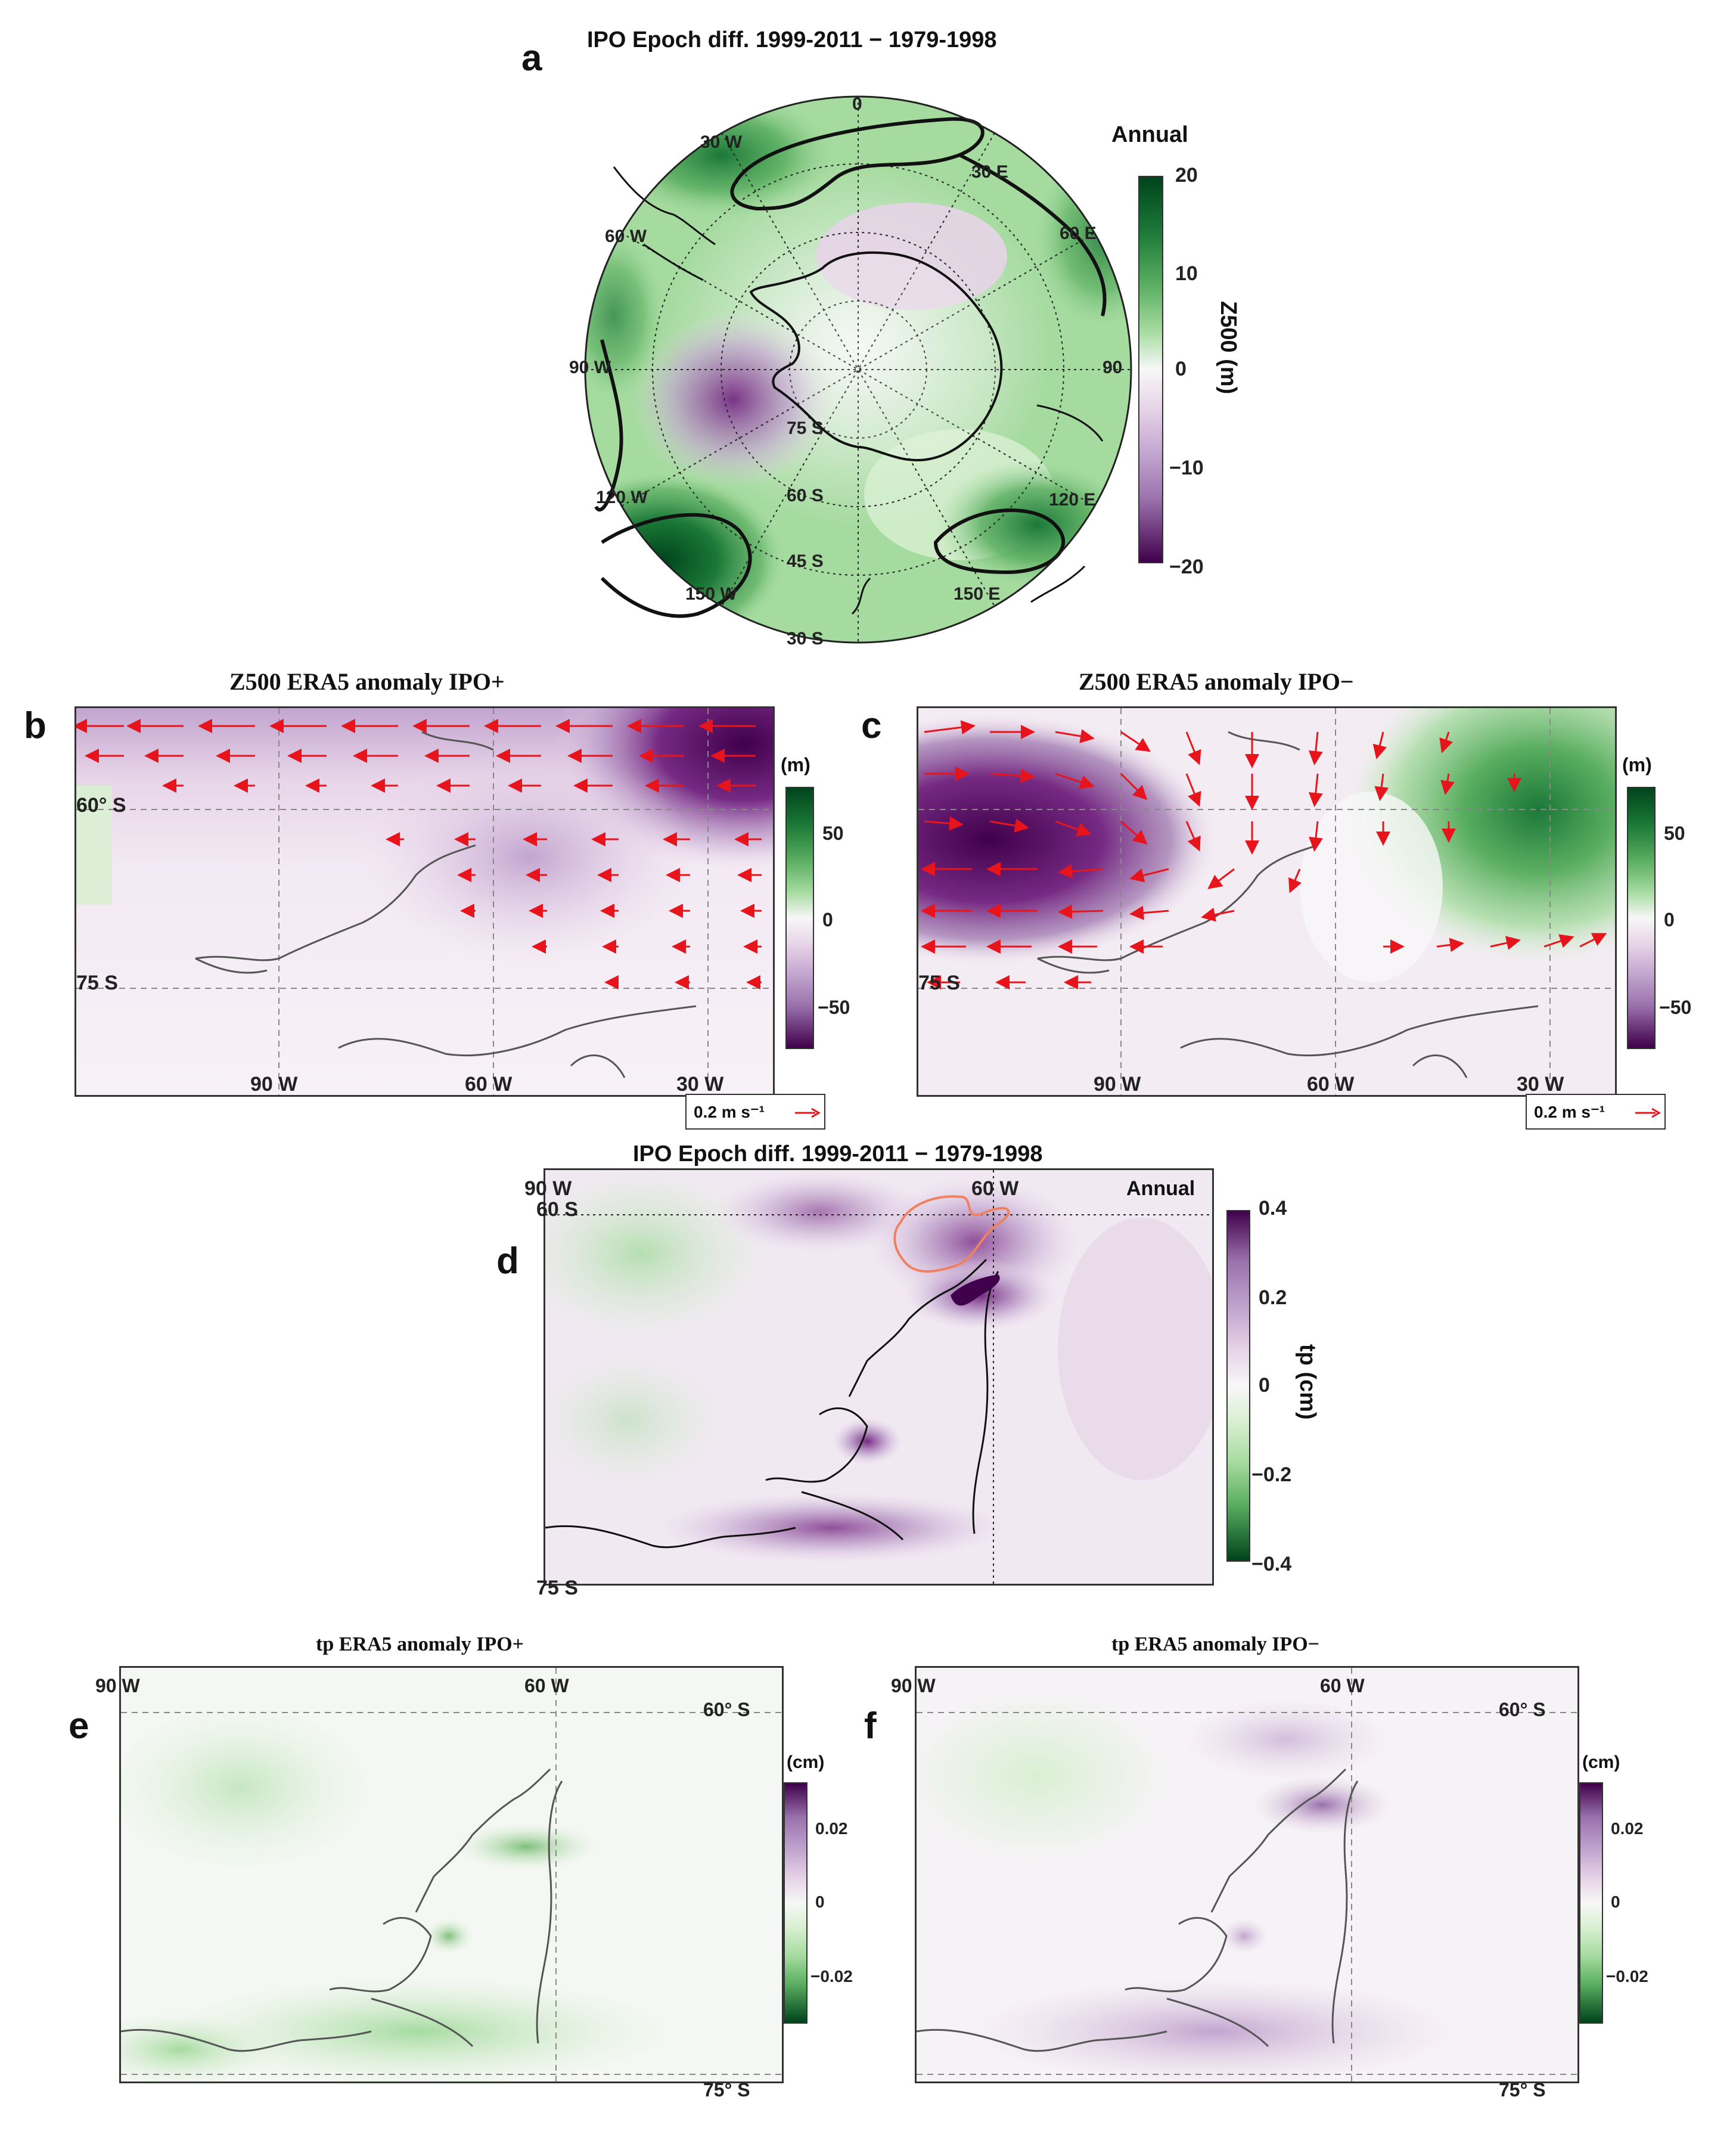 The width and height of the screenshot is (1733, 2156). What do you see at coordinates (795, 764) in the screenshot?
I see `b-colorbar-unit: (m)` at bounding box center [795, 764].